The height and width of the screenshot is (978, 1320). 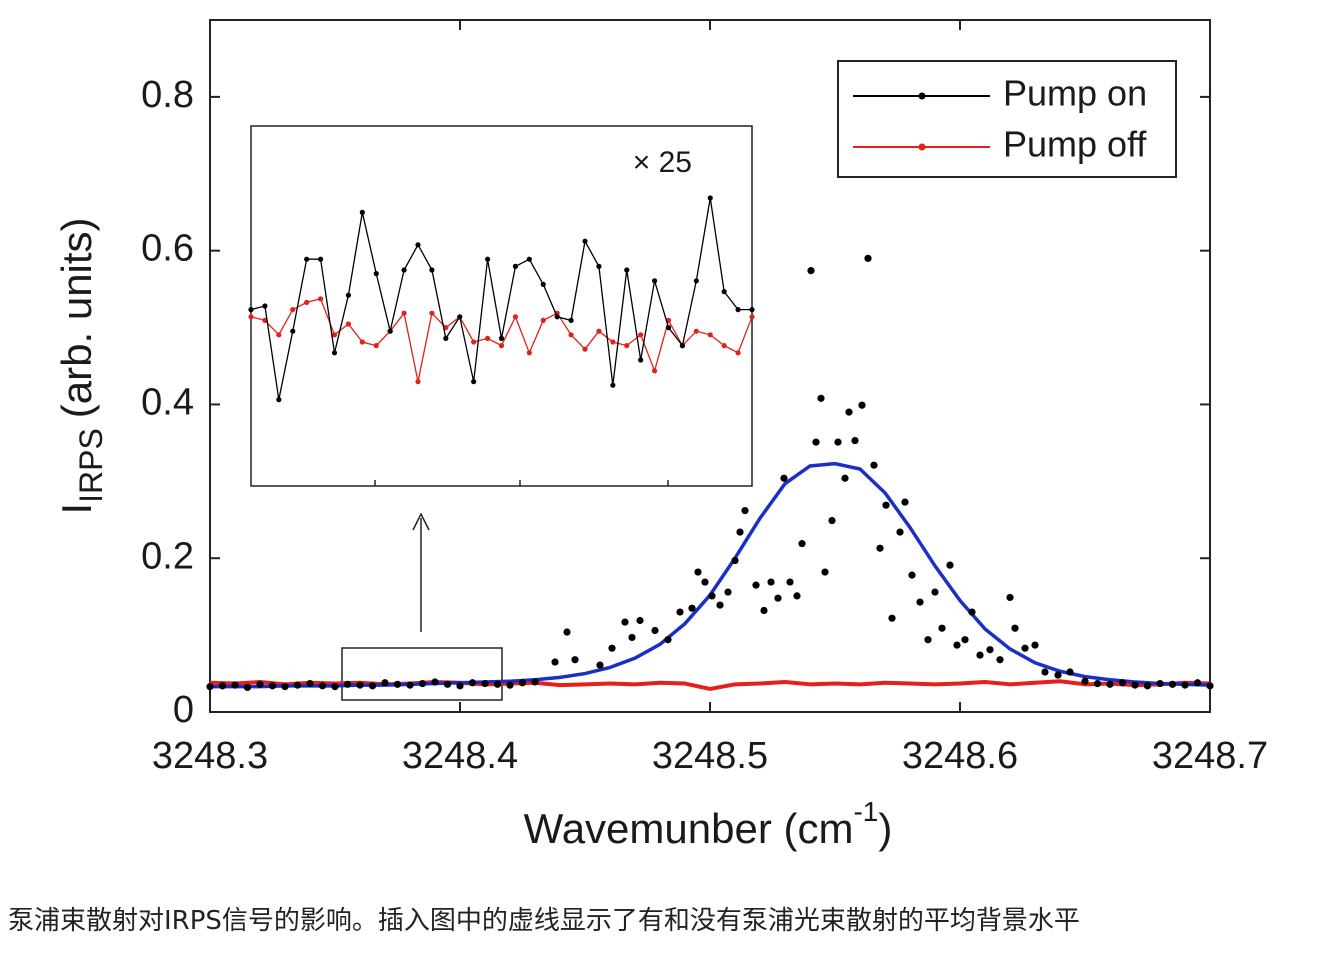 I want to click on x-tick-label: 3248.3, so click(x=210, y=756).